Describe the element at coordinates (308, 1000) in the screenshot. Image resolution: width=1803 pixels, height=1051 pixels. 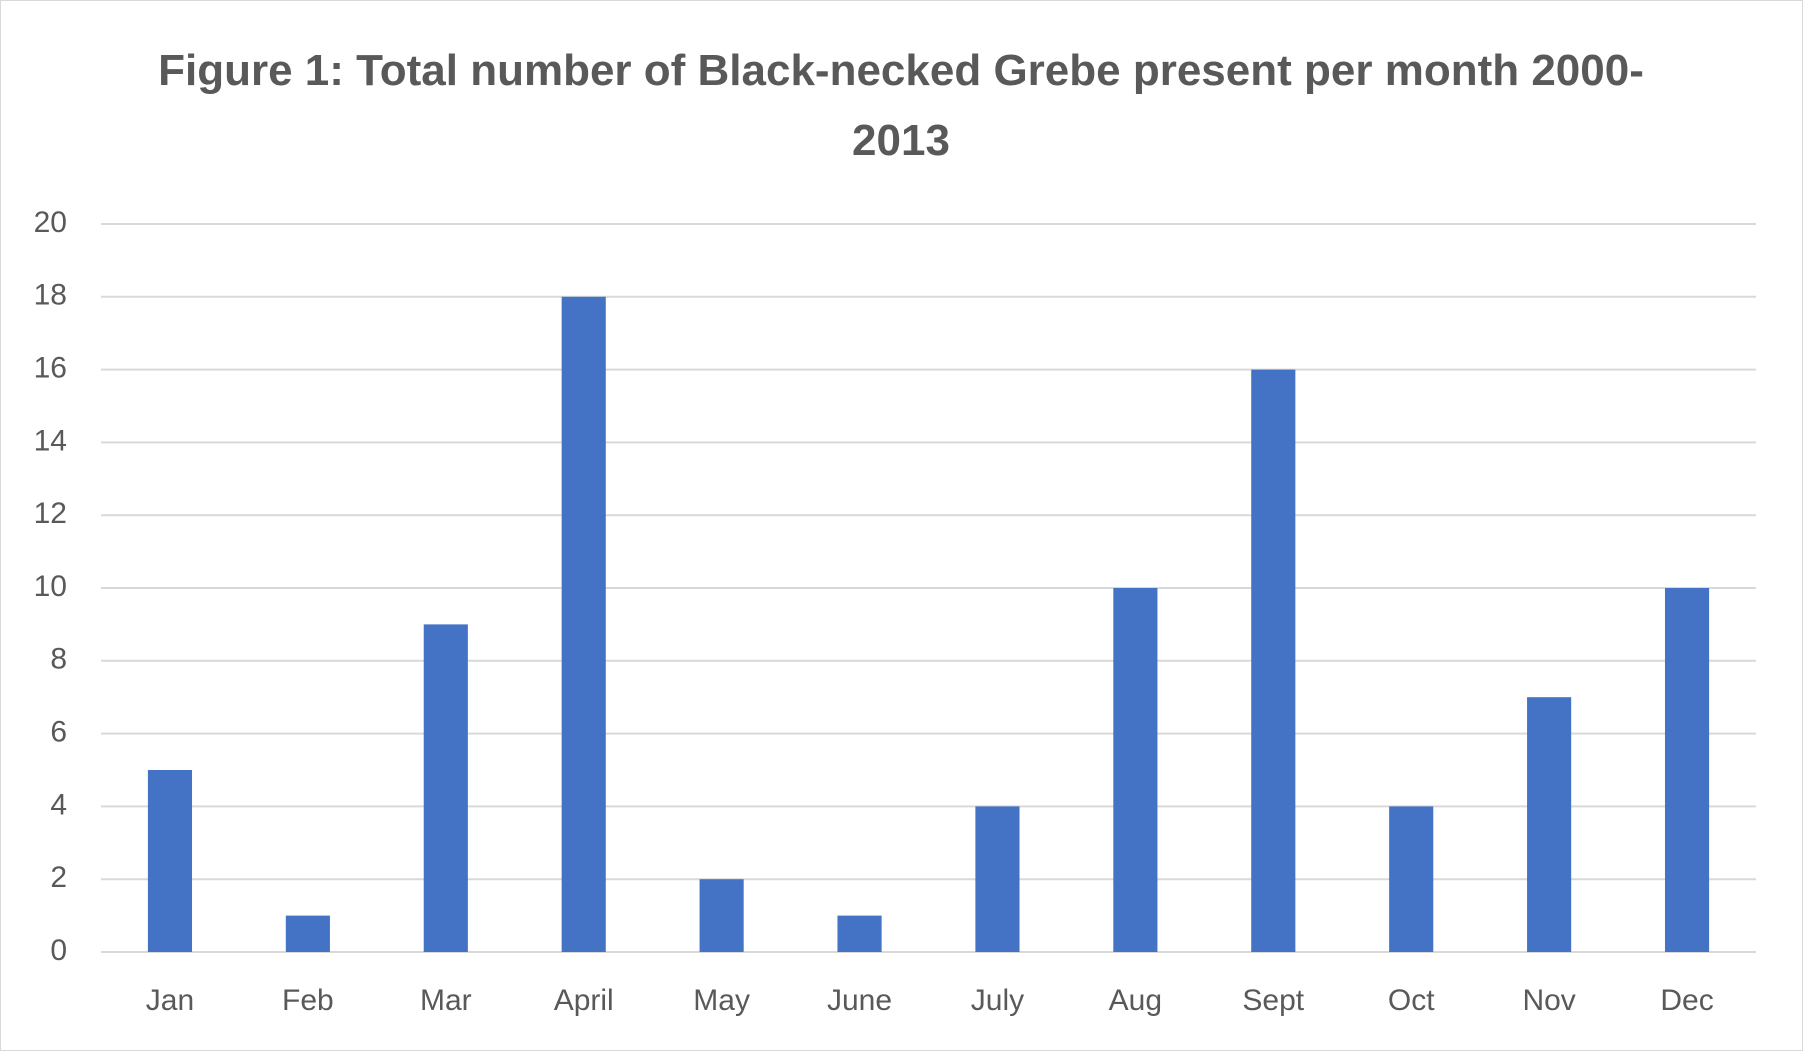
I see `x-tick-label: Feb` at that location.